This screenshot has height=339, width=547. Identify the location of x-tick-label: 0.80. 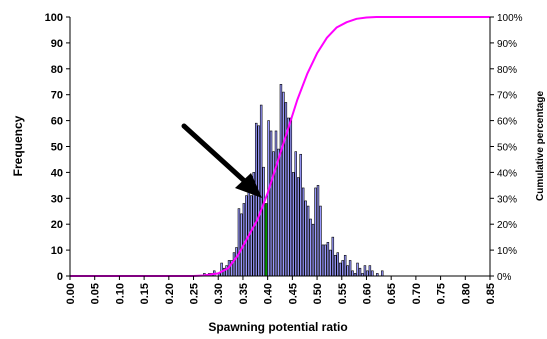
(466, 293).